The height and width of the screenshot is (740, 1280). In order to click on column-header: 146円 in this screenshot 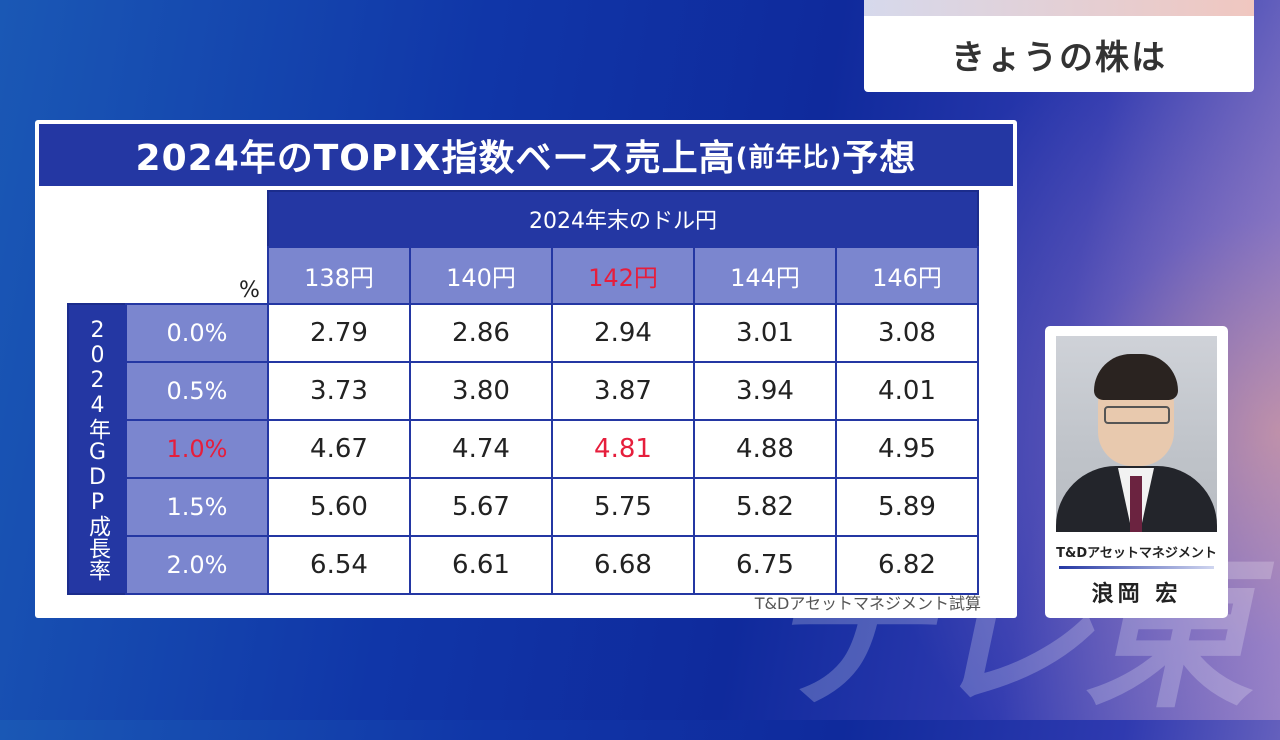, I will do `click(907, 275)`.